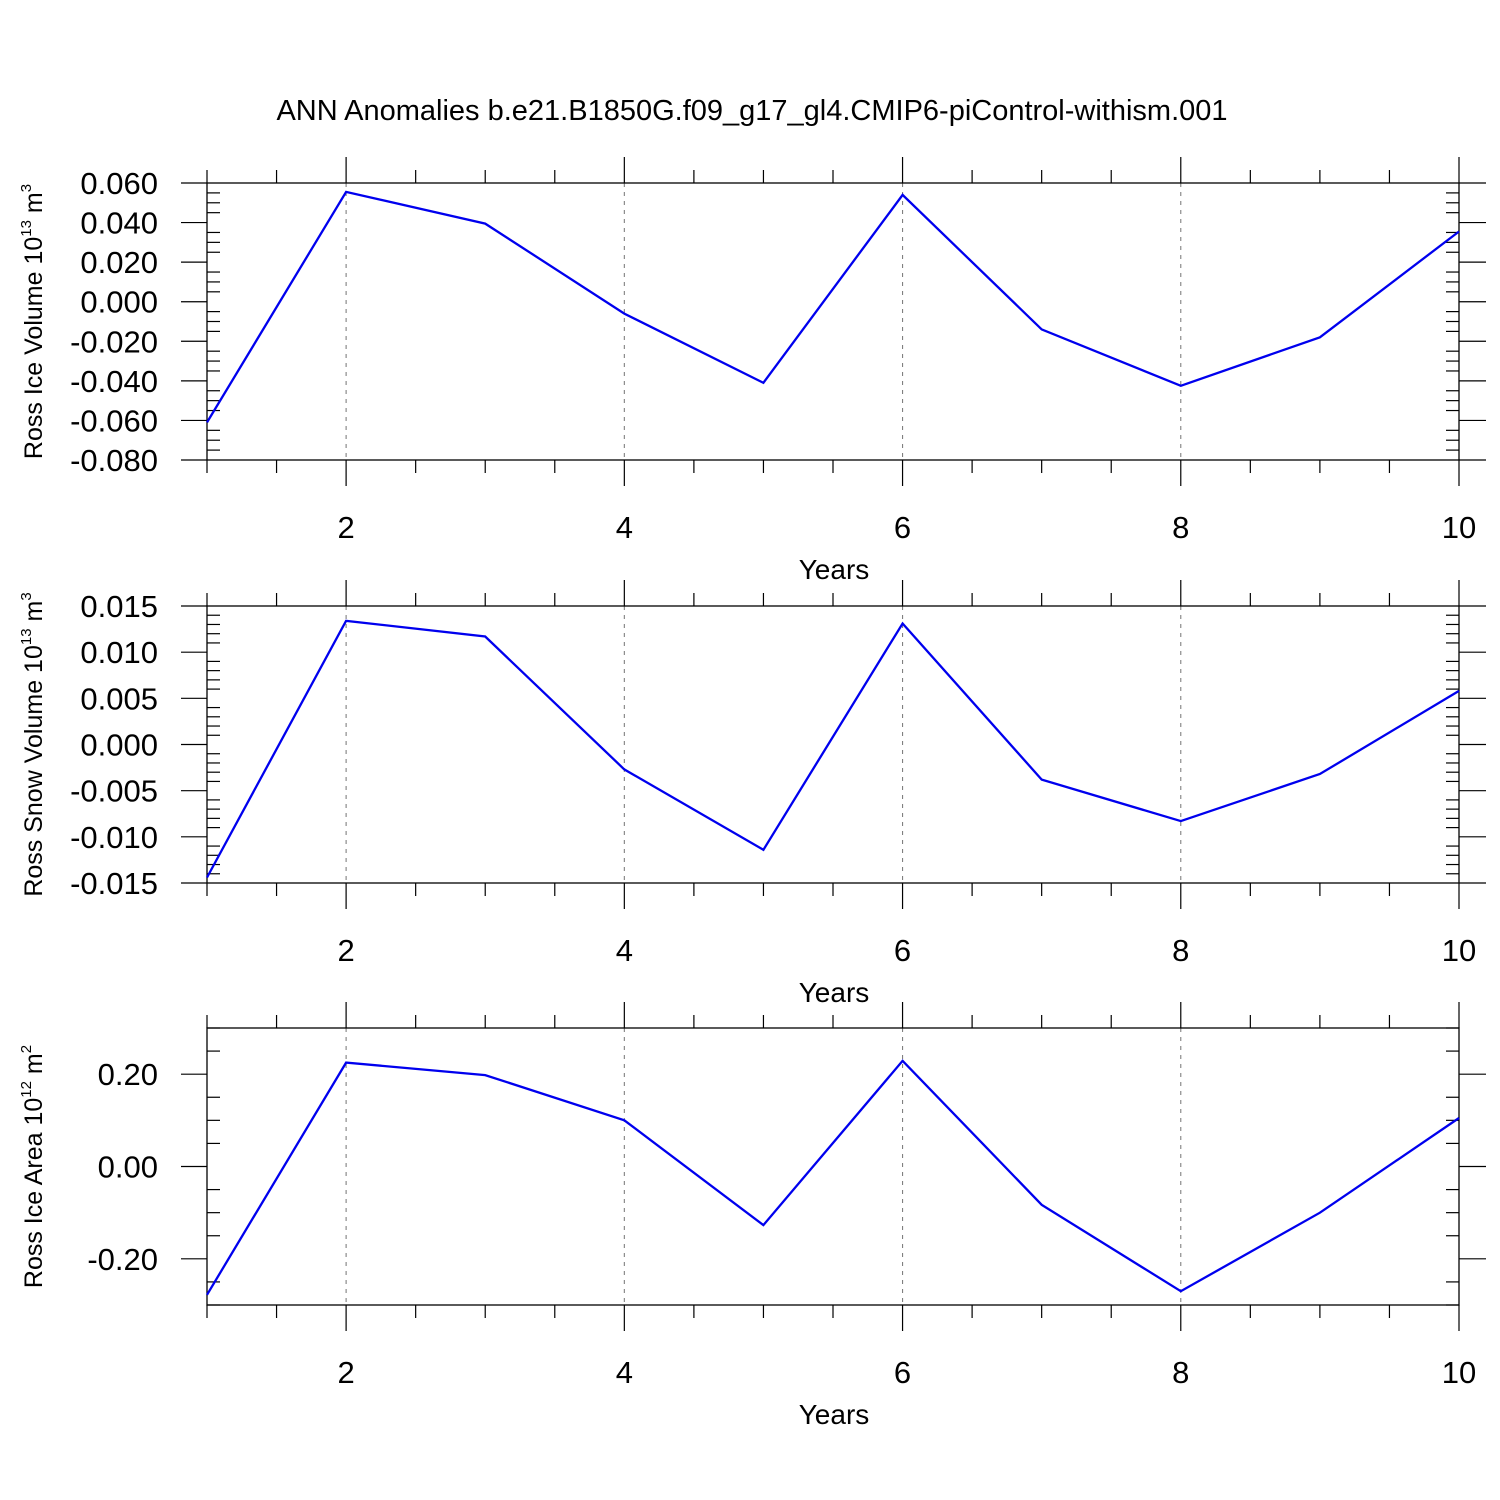 The width and height of the screenshot is (1500, 1500). Describe the element at coordinates (34, 771) in the screenshot. I see `y-axis-label-text: Ross Snow Volume 10` at that location.